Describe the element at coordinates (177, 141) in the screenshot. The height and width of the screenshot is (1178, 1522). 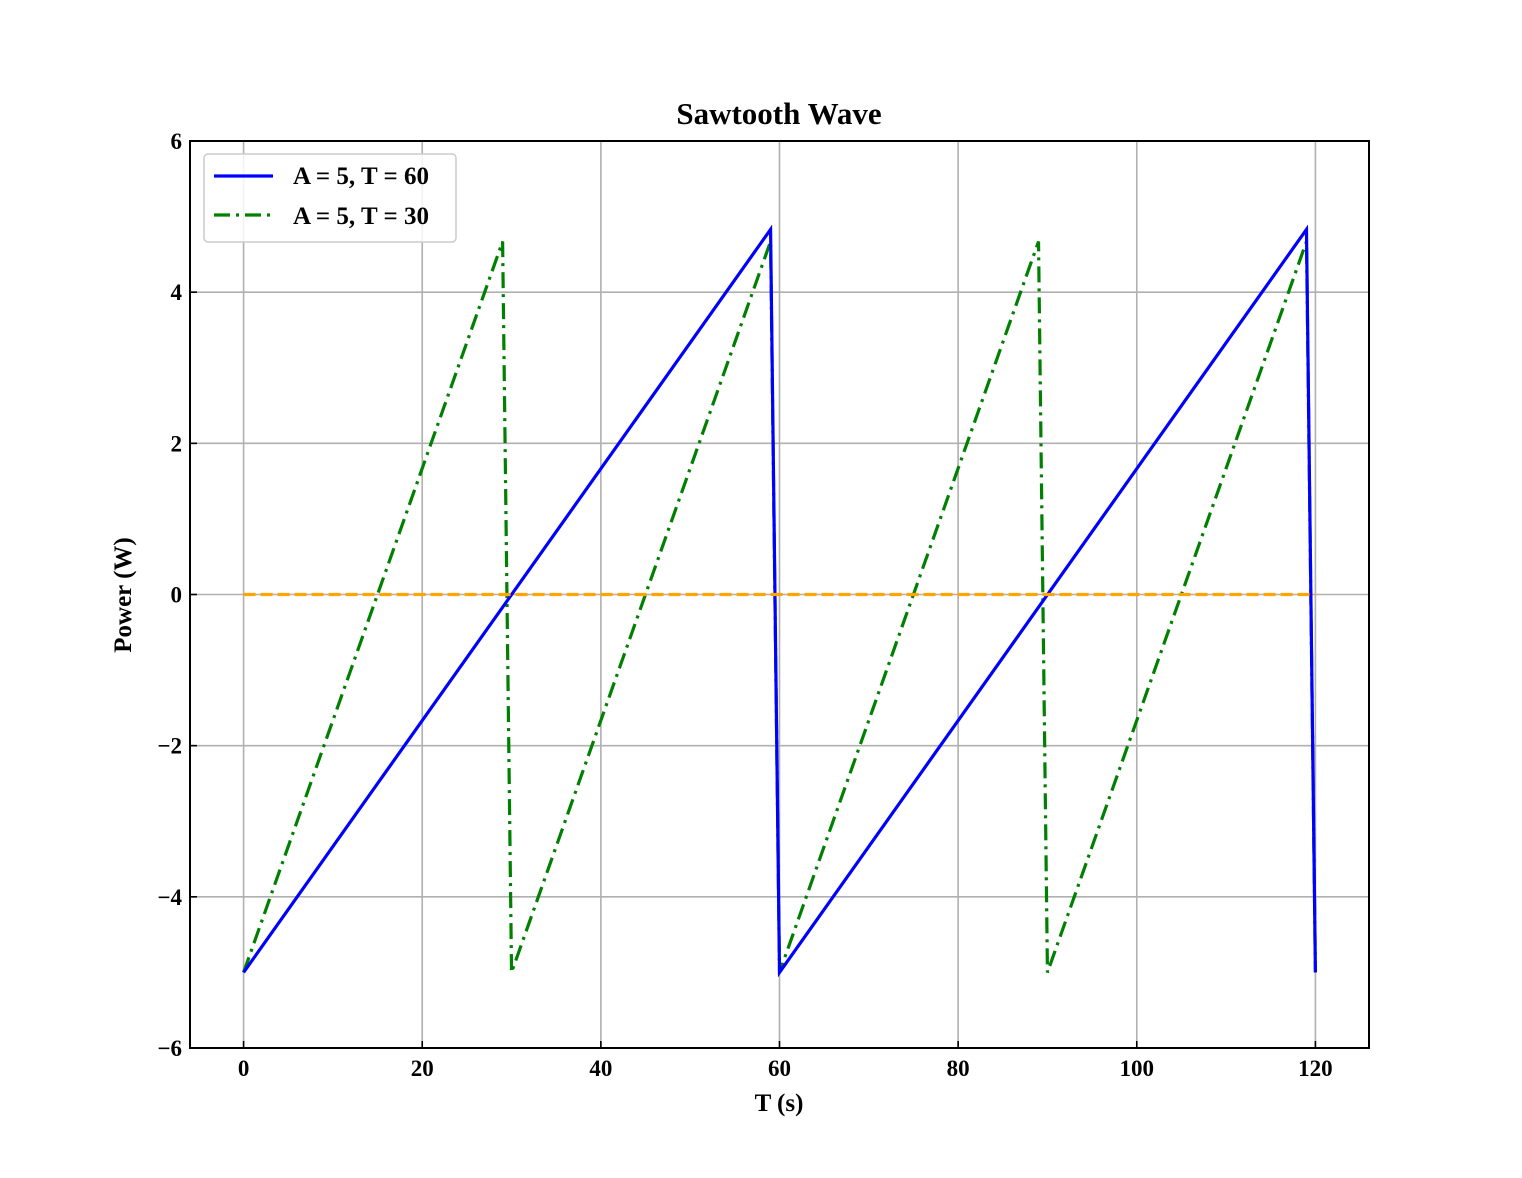
I see `y-tick-label: 6` at that location.